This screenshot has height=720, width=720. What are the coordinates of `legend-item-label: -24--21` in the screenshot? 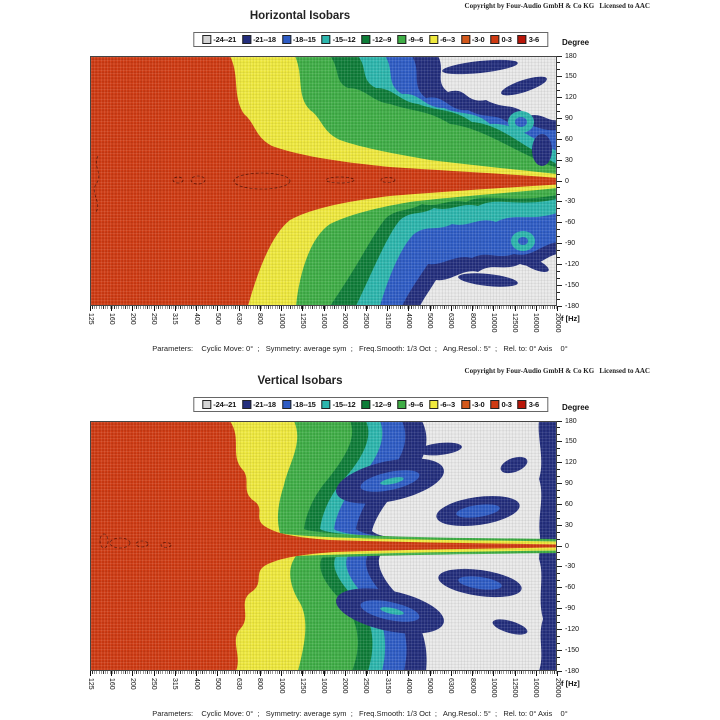 It's located at (225, 39).